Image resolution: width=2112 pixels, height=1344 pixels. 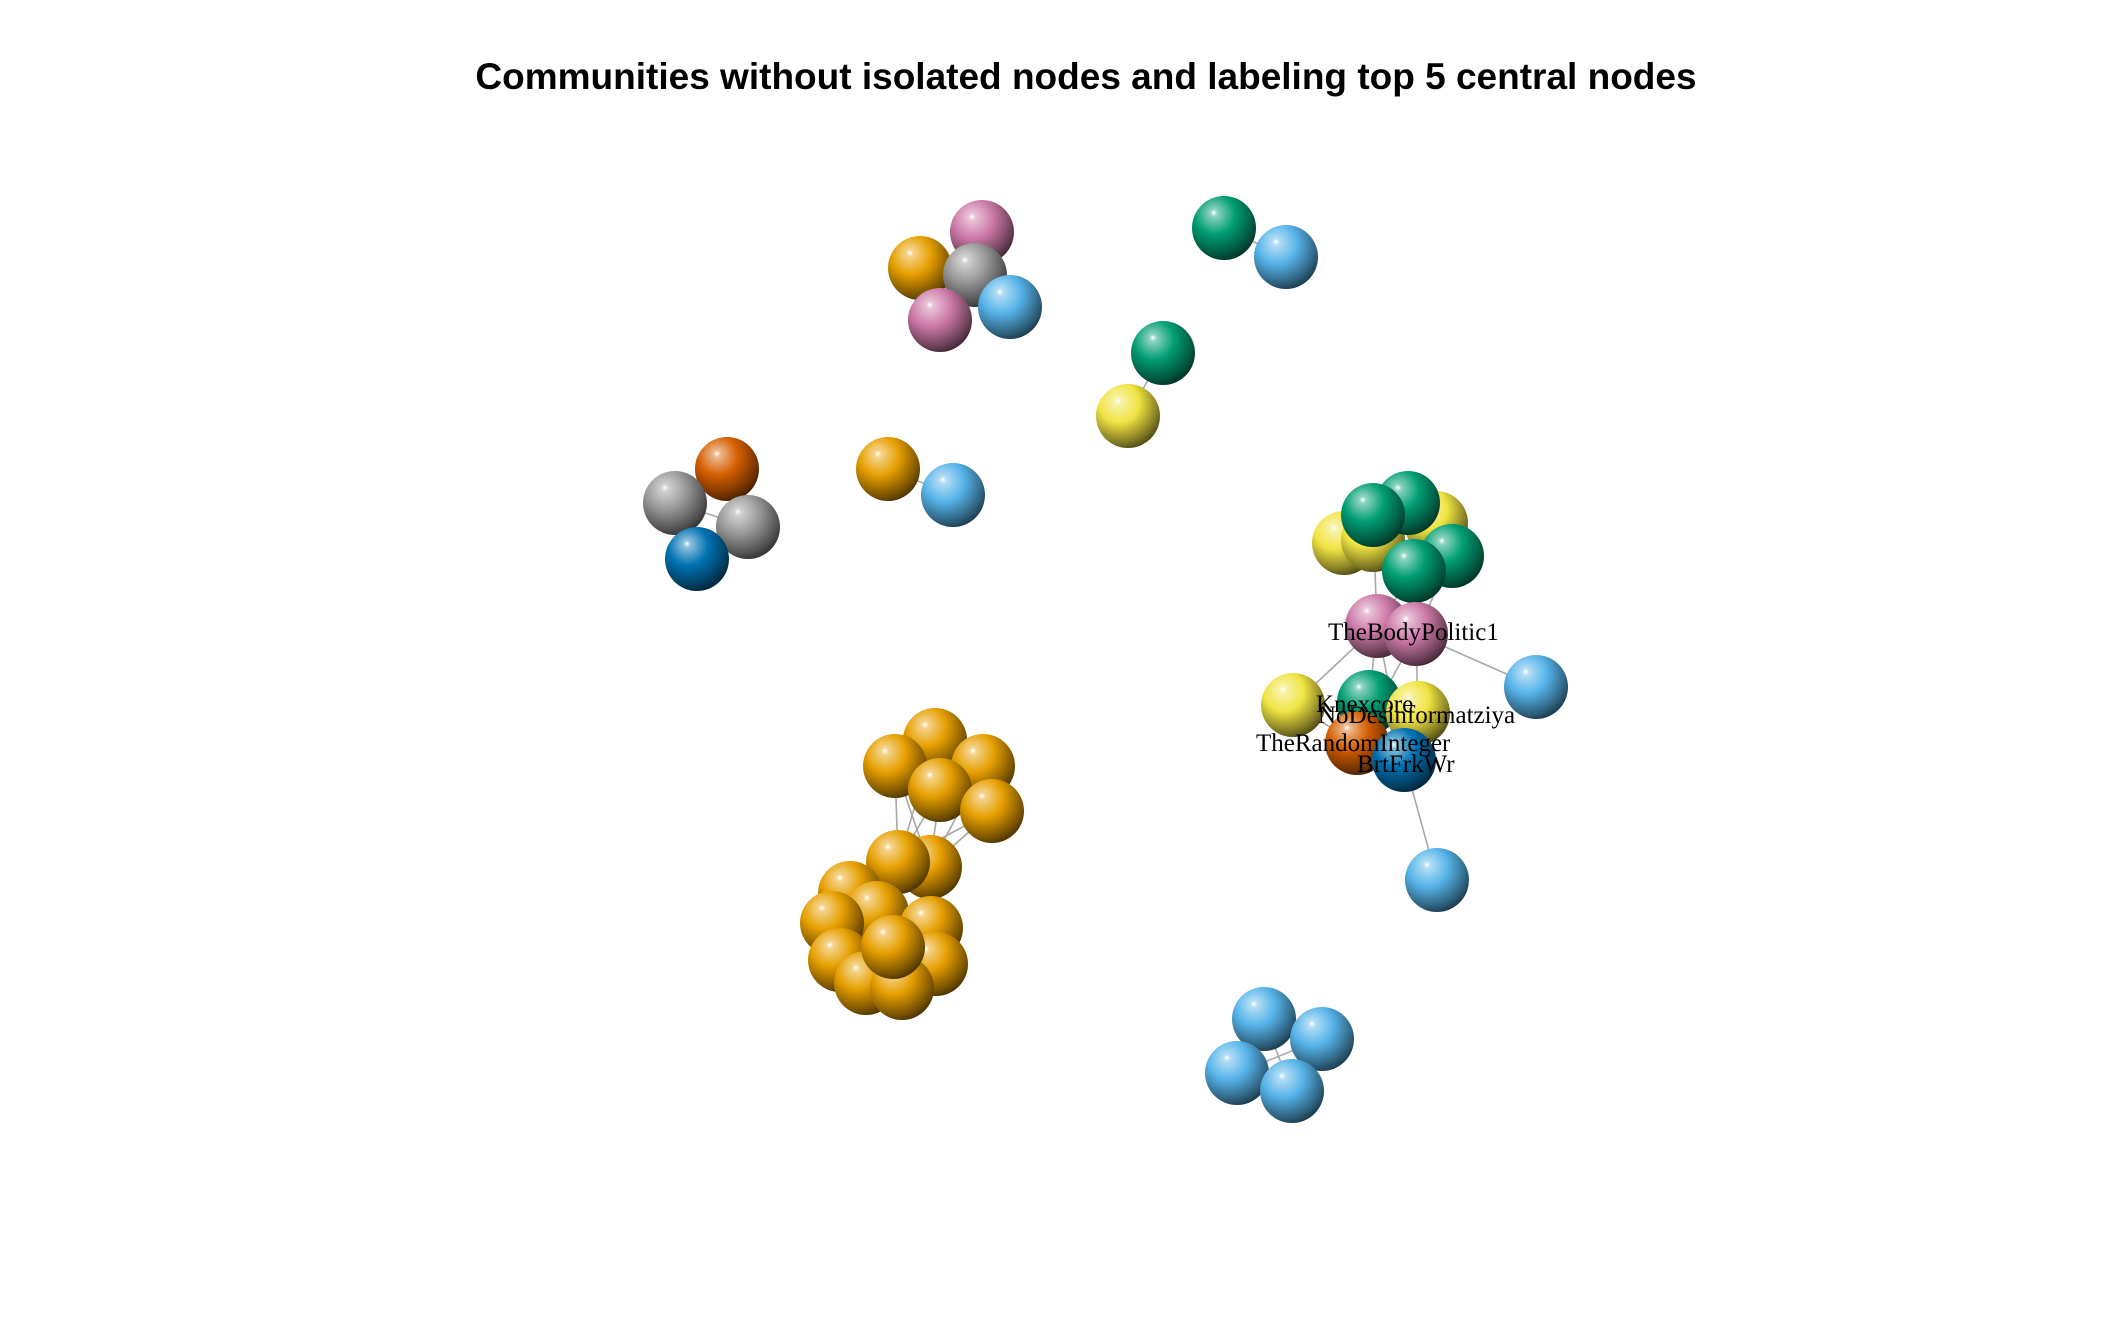 What do you see at coordinates (940, 320) in the screenshot?
I see `node-n5` at bounding box center [940, 320].